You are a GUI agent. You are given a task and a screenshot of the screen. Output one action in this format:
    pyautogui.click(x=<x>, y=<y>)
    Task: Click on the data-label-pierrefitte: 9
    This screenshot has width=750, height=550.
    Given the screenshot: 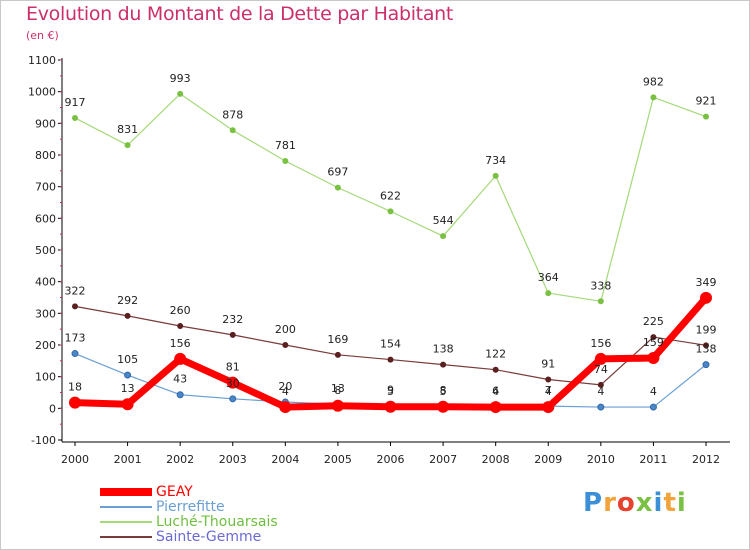 What is the action you would take?
    pyautogui.click(x=390, y=389)
    